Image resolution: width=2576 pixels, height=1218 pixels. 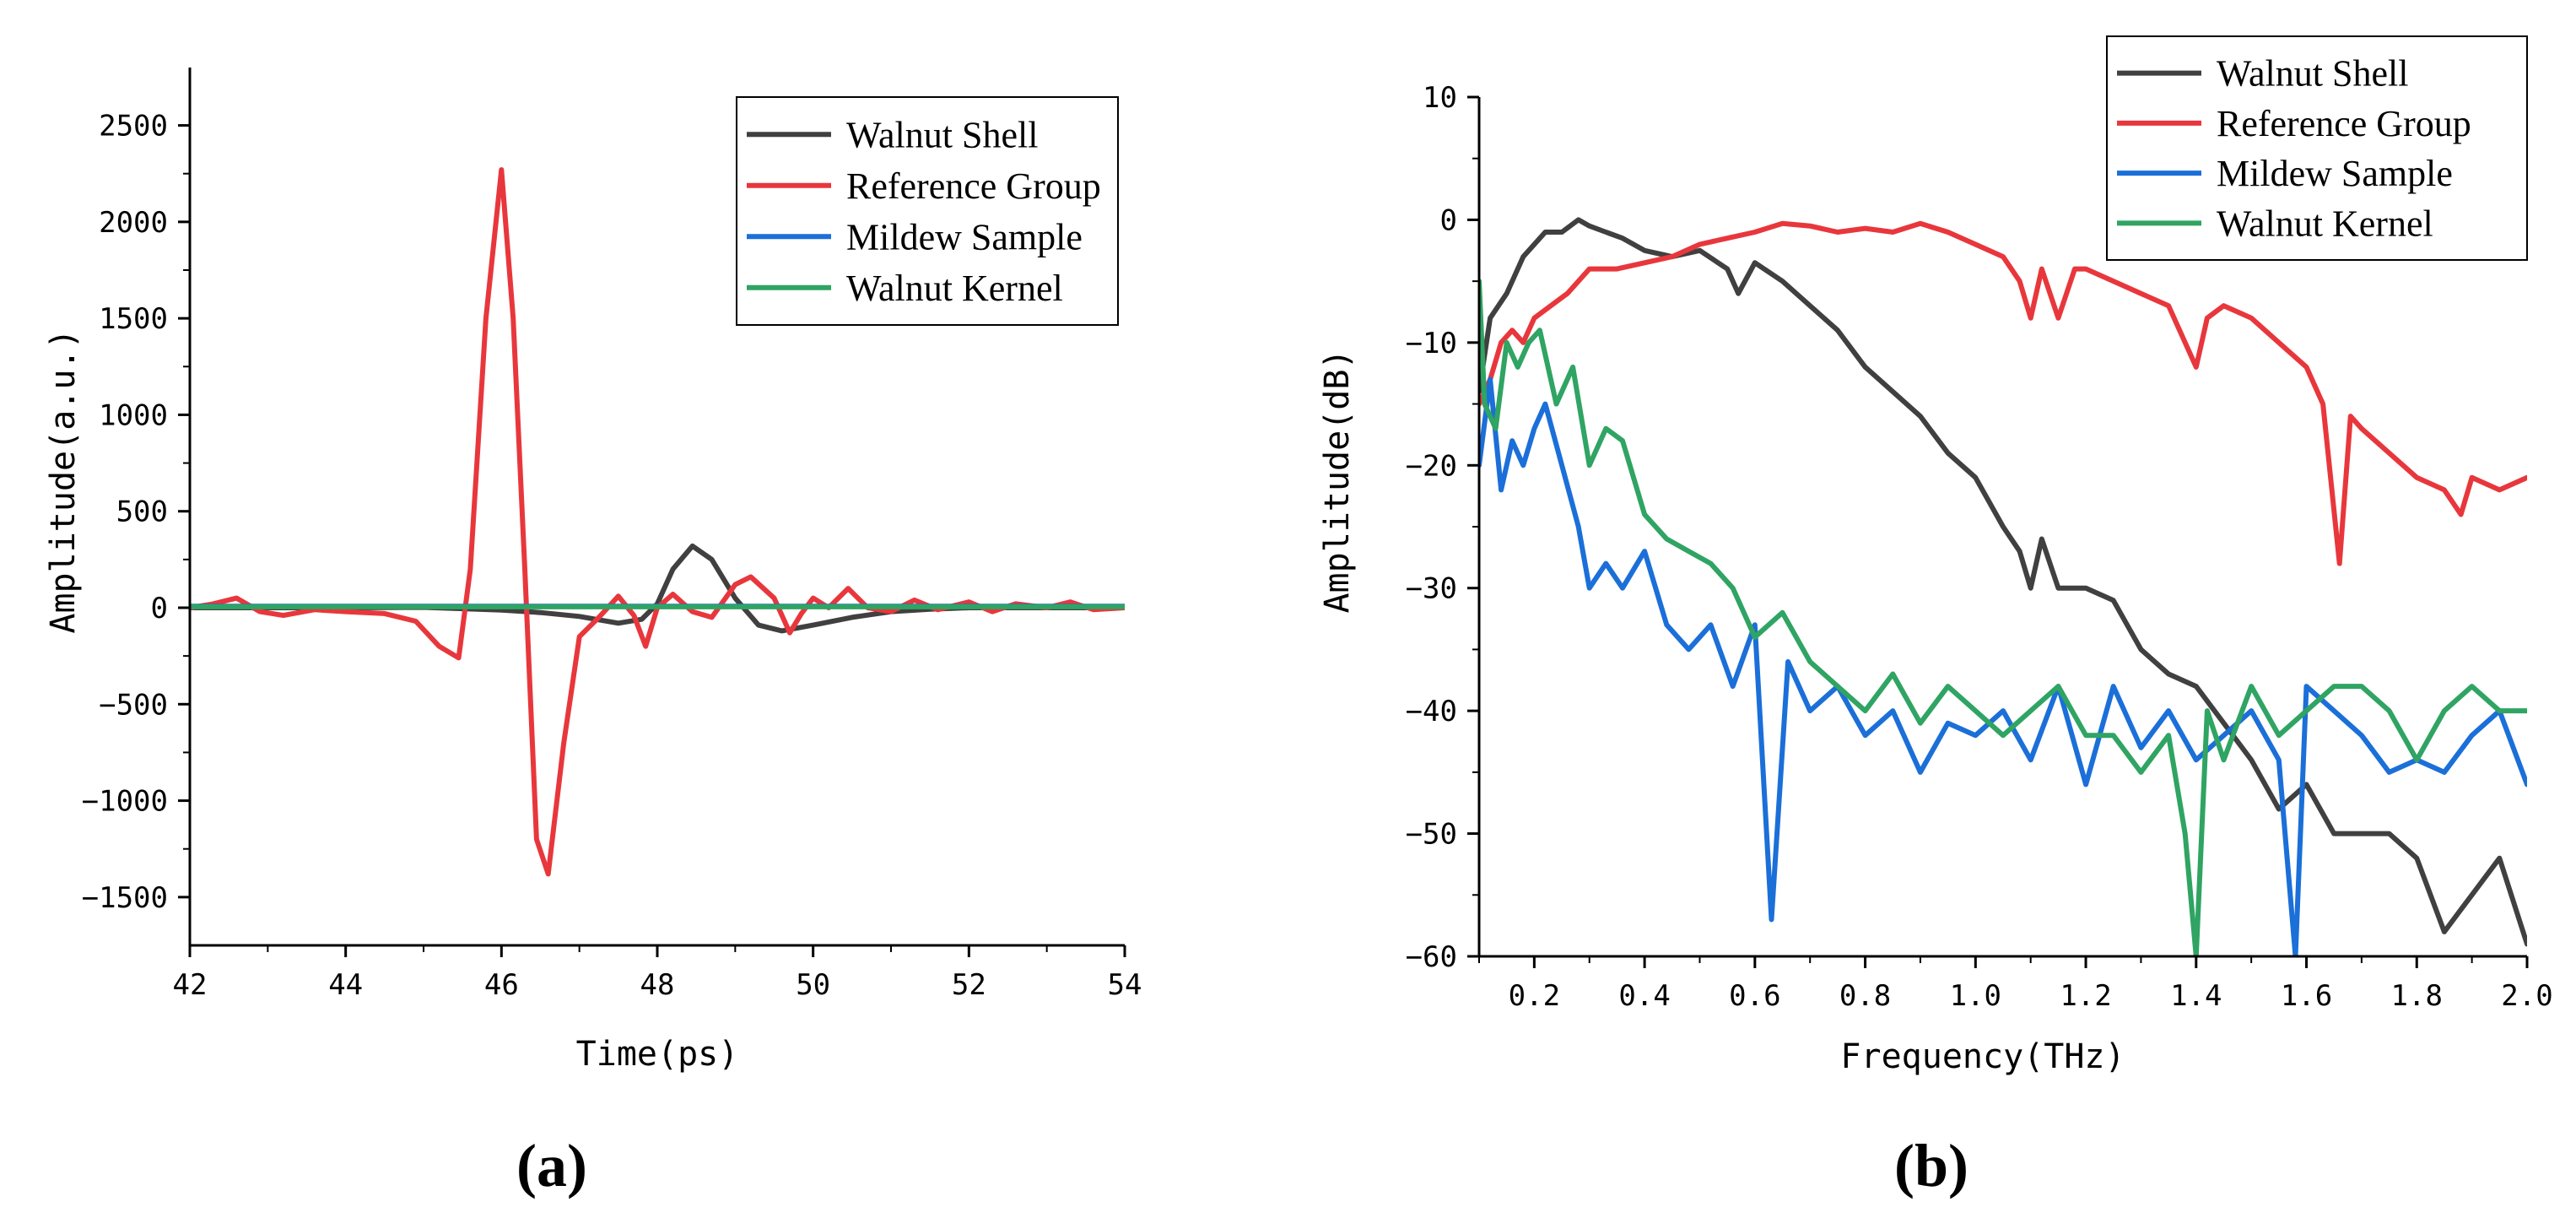 I want to click on y-tick-label: −30, so click(x=1431, y=589).